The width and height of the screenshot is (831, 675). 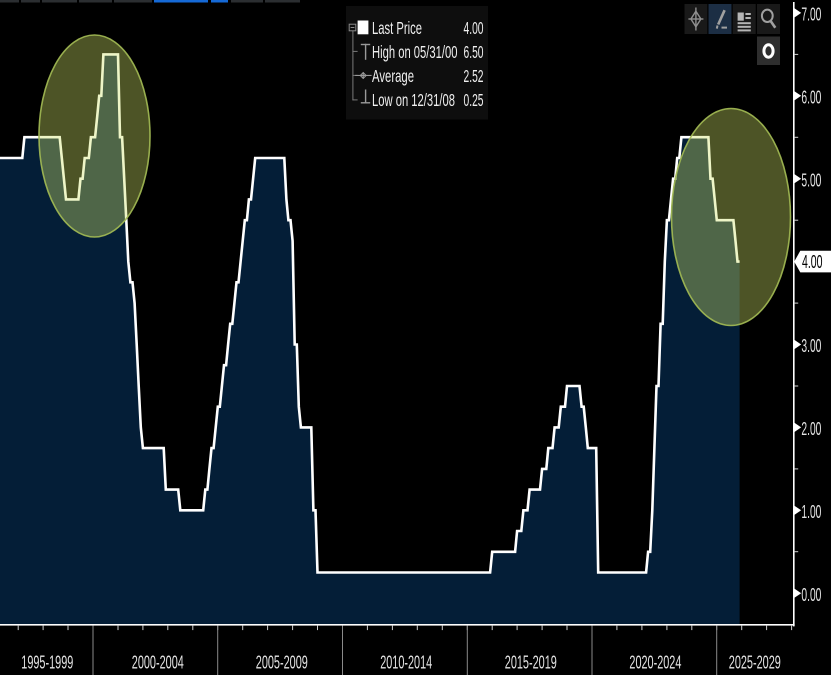 I want to click on svg-text: 0.00, so click(x=811, y=595).